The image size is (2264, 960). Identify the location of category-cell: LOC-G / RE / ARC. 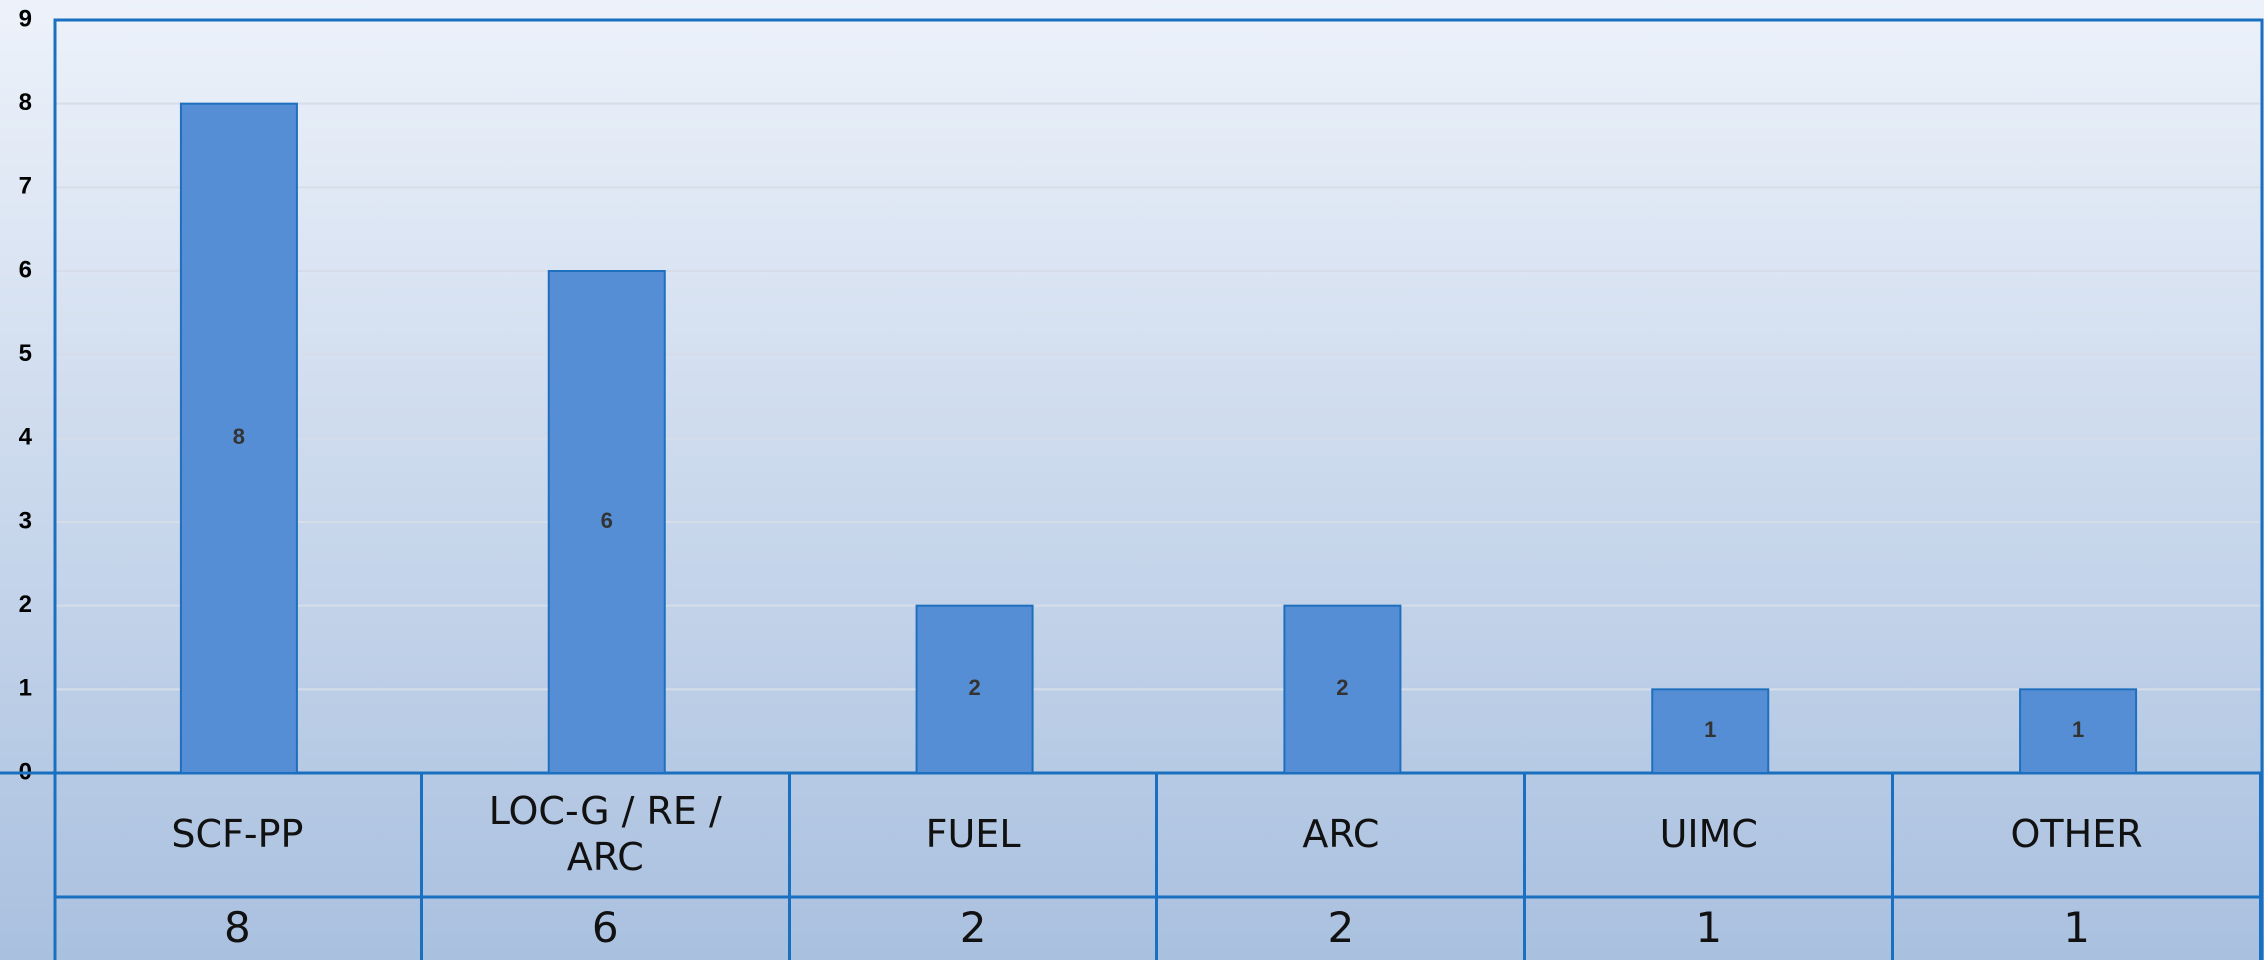
(607, 835).